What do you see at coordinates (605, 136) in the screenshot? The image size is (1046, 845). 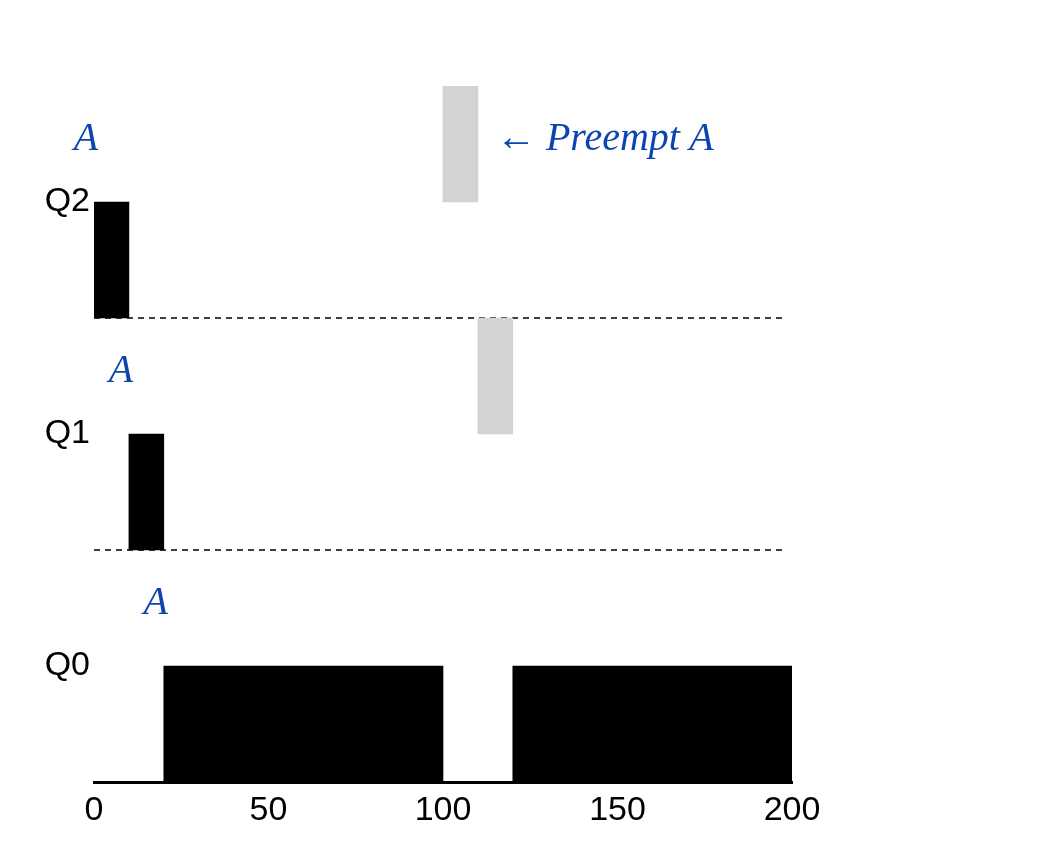 I see `annotation: ← Preempt A` at bounding box center [605, 136].